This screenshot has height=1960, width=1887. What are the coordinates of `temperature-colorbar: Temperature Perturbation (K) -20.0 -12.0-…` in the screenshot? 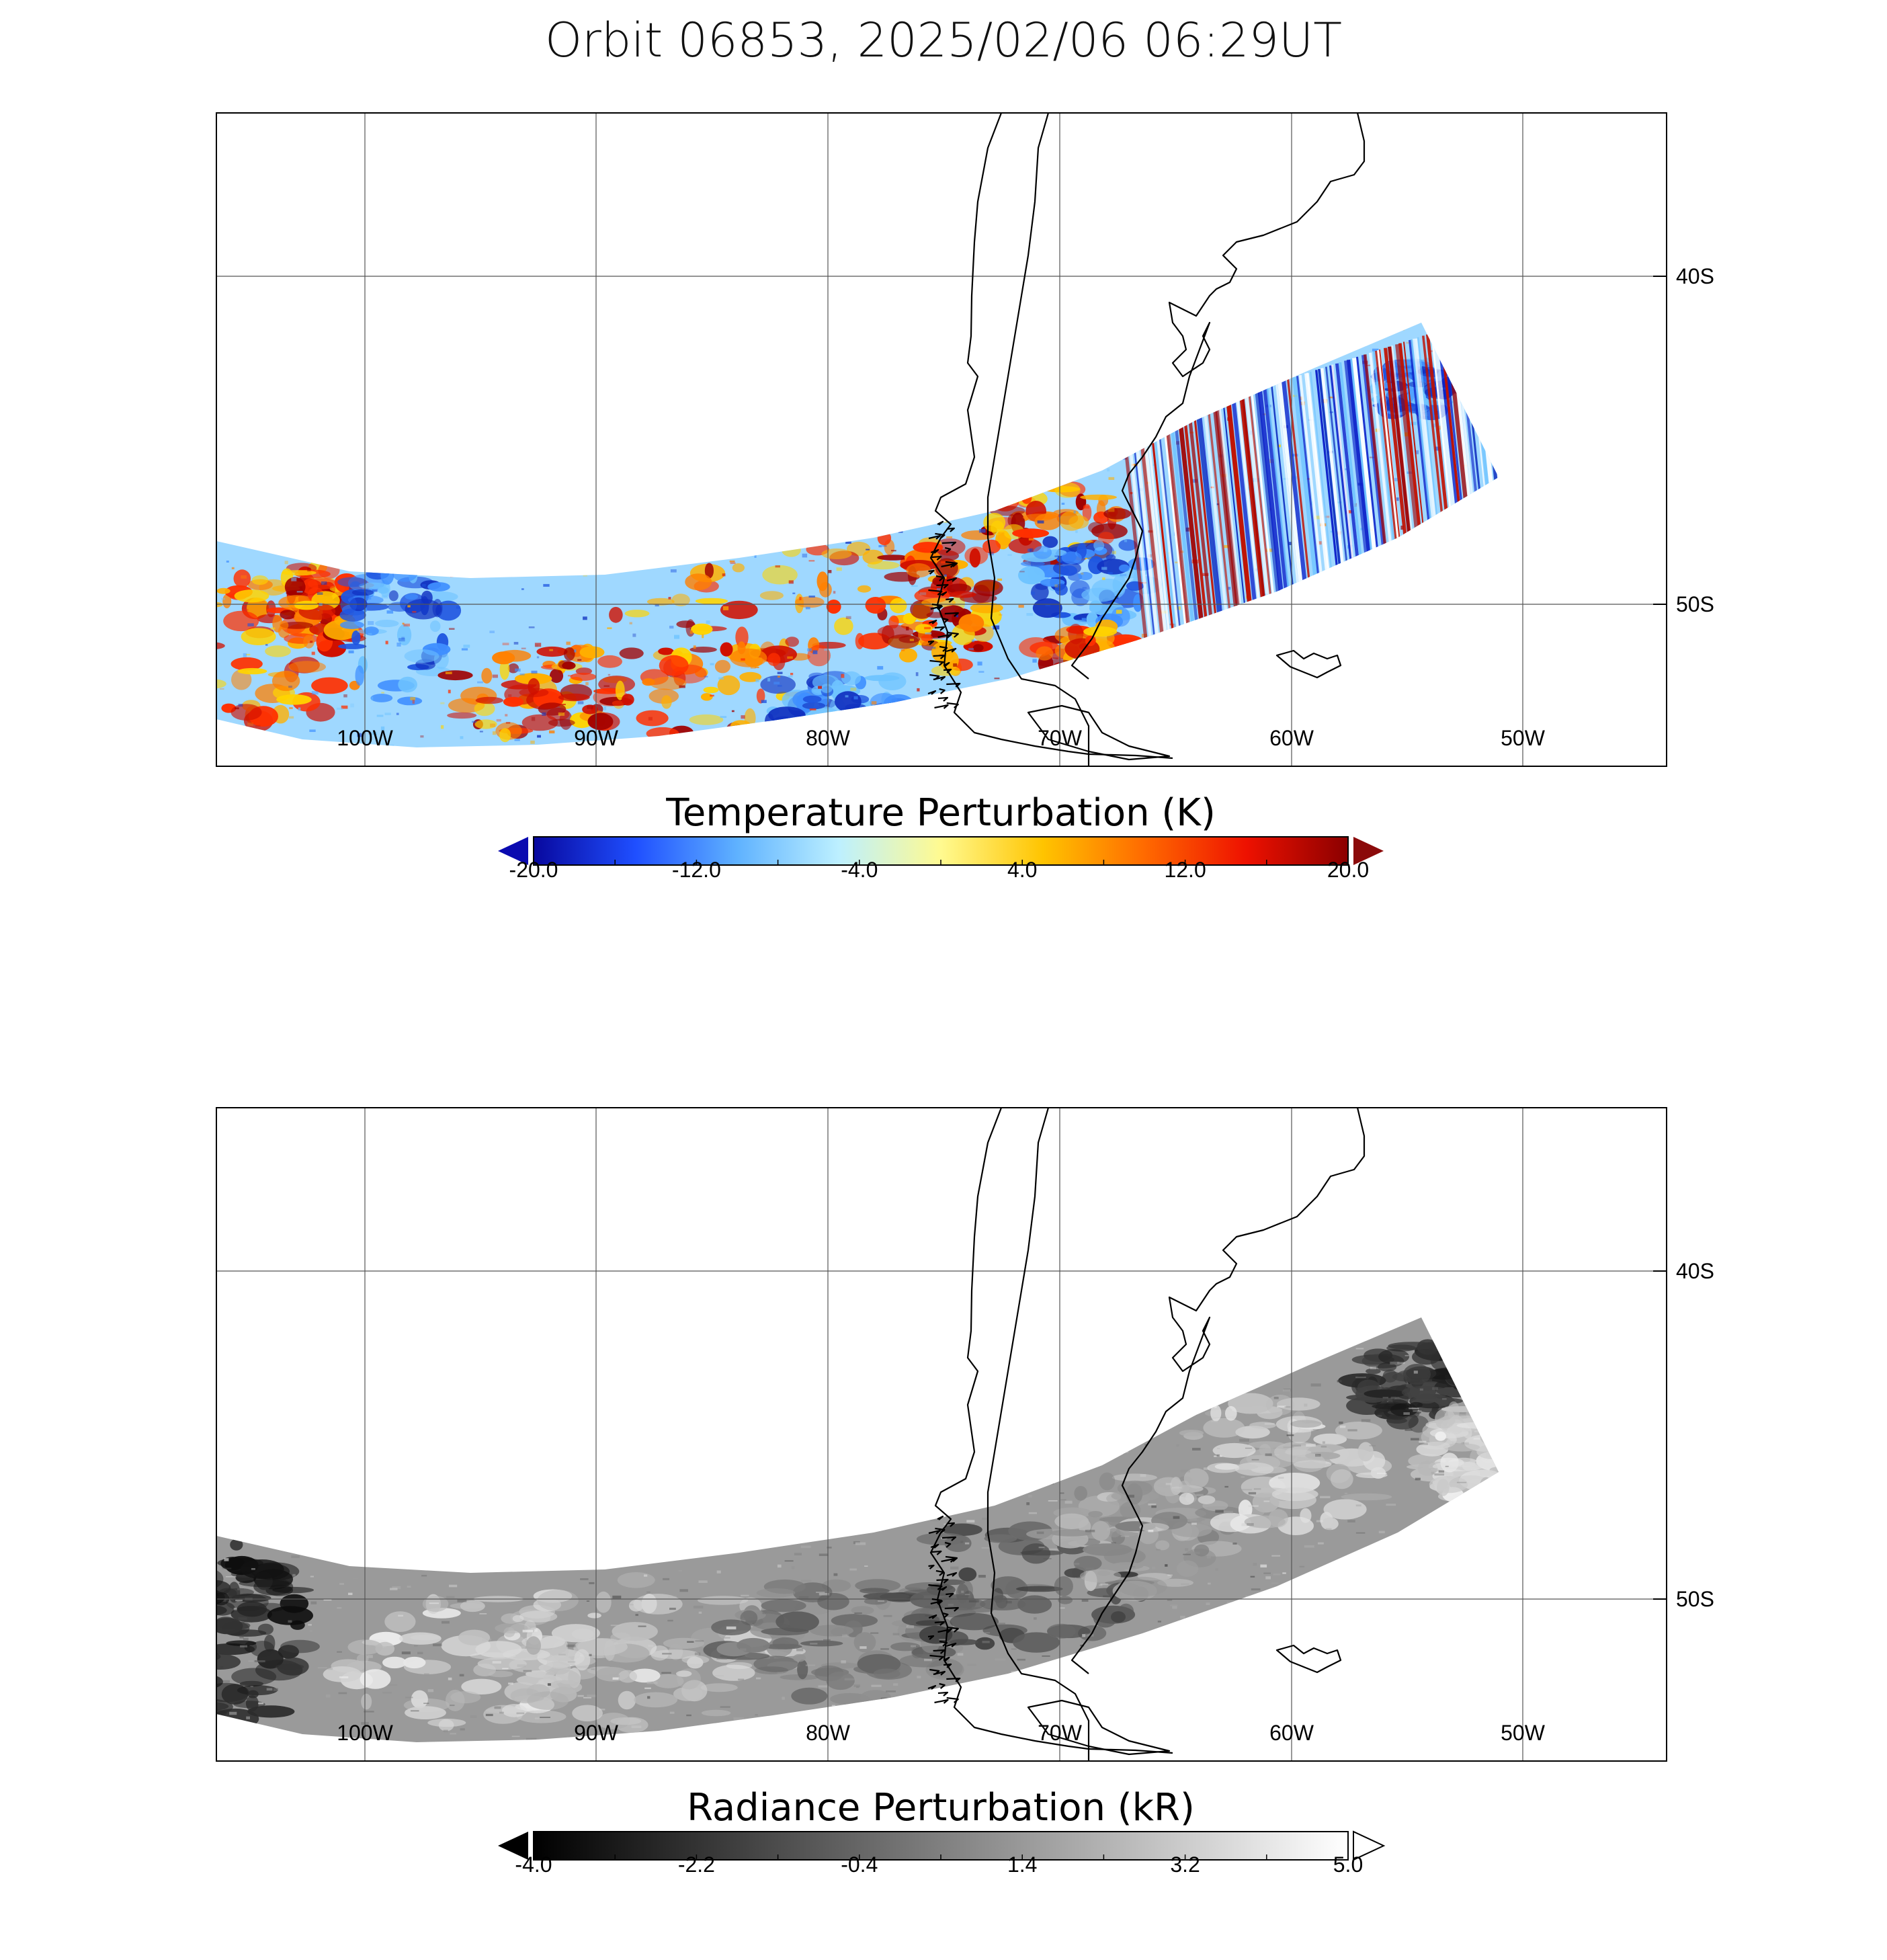 It's located at (941, 837).